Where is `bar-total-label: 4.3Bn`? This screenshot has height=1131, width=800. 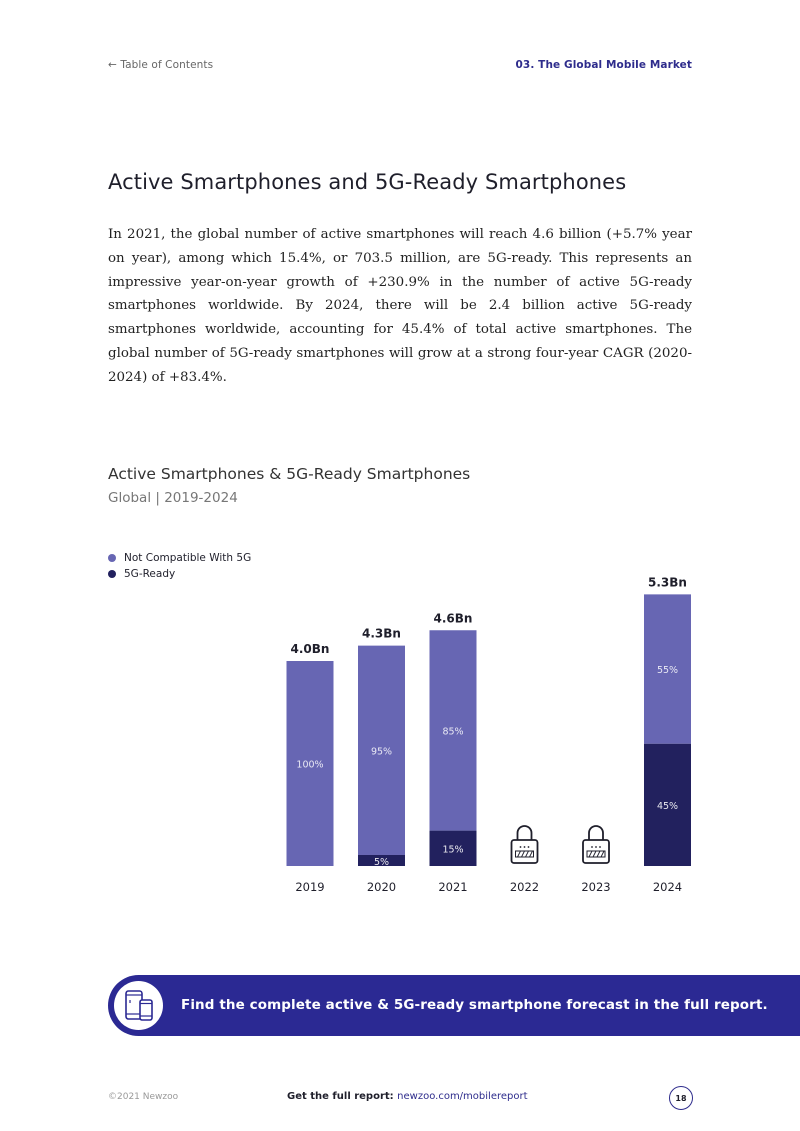 bar-total-label: 4.3Bn is located at coordinates (381, 634).